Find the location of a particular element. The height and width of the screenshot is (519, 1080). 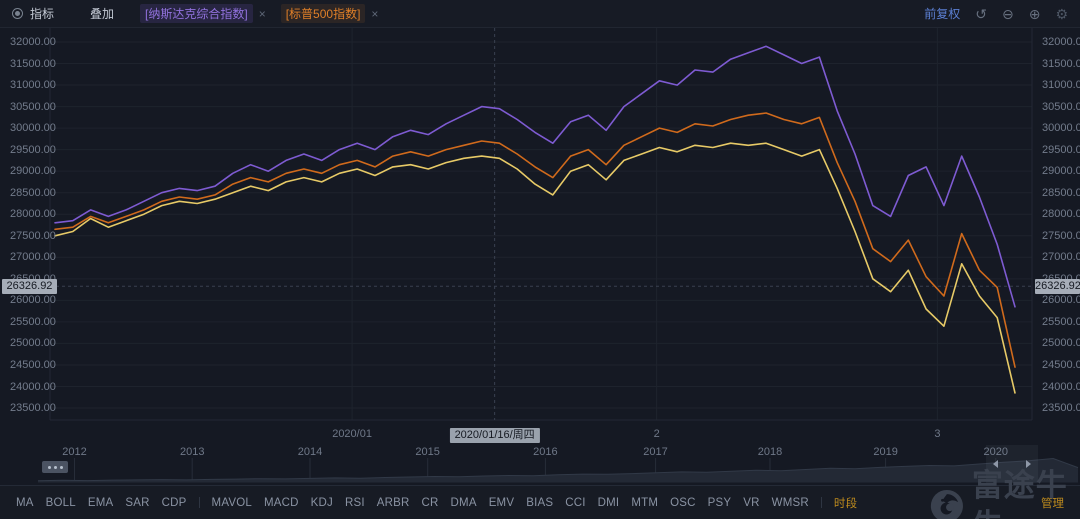

y-tick-label: 32000.00 is located at coordinates (1061, 42).